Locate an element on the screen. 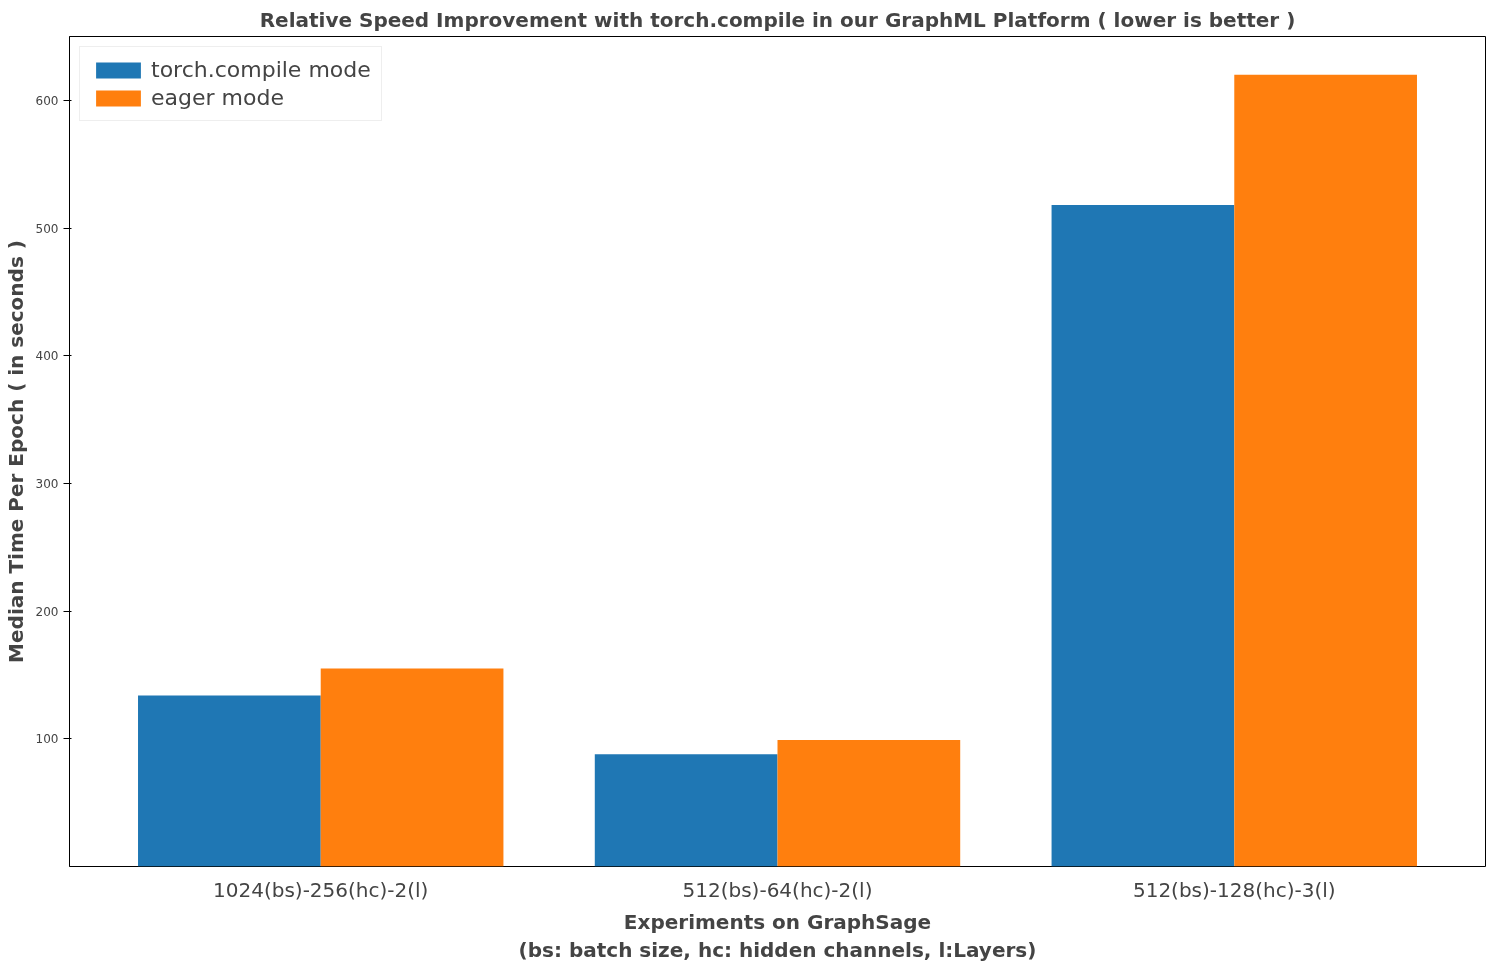 The width and height of the screenshot is (1499, 973). y-tick-label: 200 is located at coordinates (47, 611).